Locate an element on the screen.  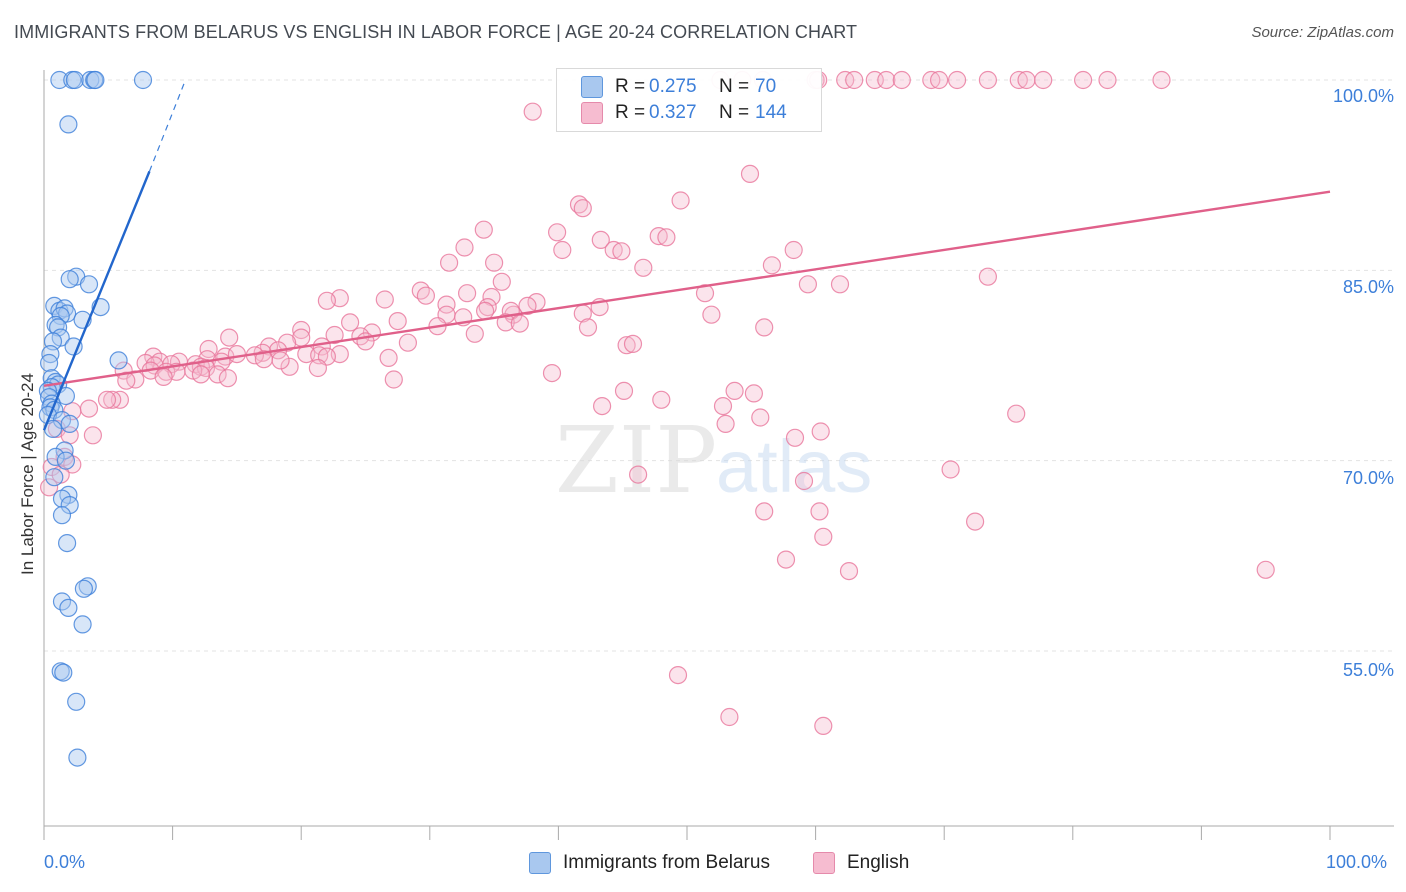
legend-n-value: 70 is located at coordinates (766, 86).